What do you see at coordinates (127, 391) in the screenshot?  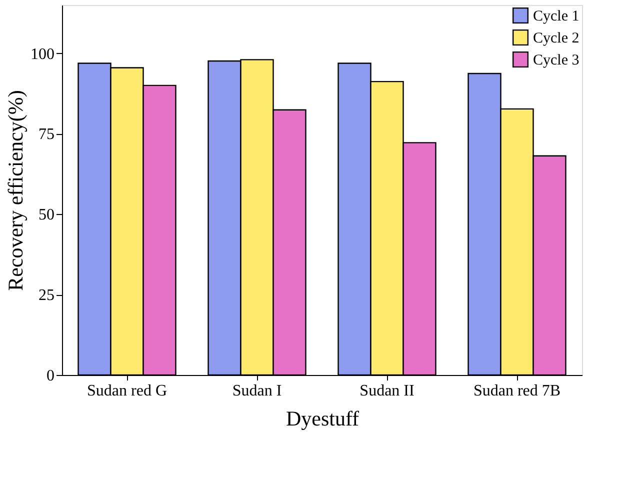 I see `x-tick-label: Sudan red G` at bounding box center [127, 391].